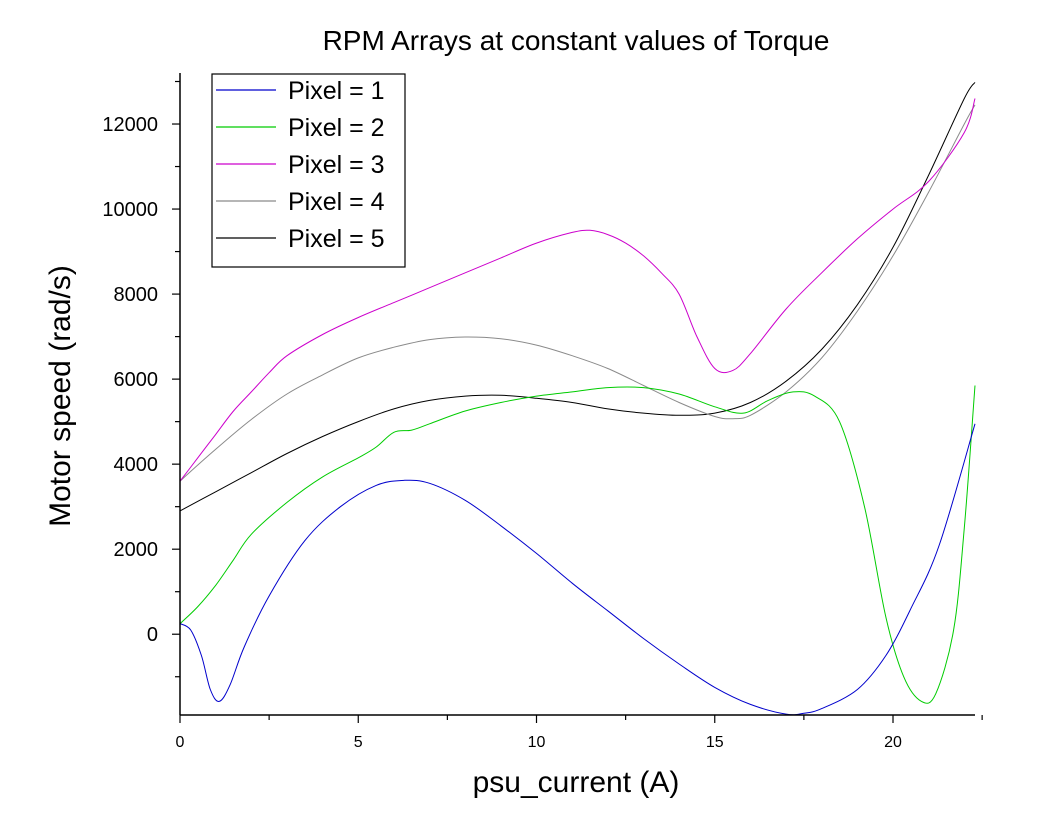 Image resolution: width=1052 pixels, height=840 pixels. What do you see at coordinates (336, 128) in the screenshot?
I see `legend-entry-2: Pixel = 2` at bounding box center [336, 128].